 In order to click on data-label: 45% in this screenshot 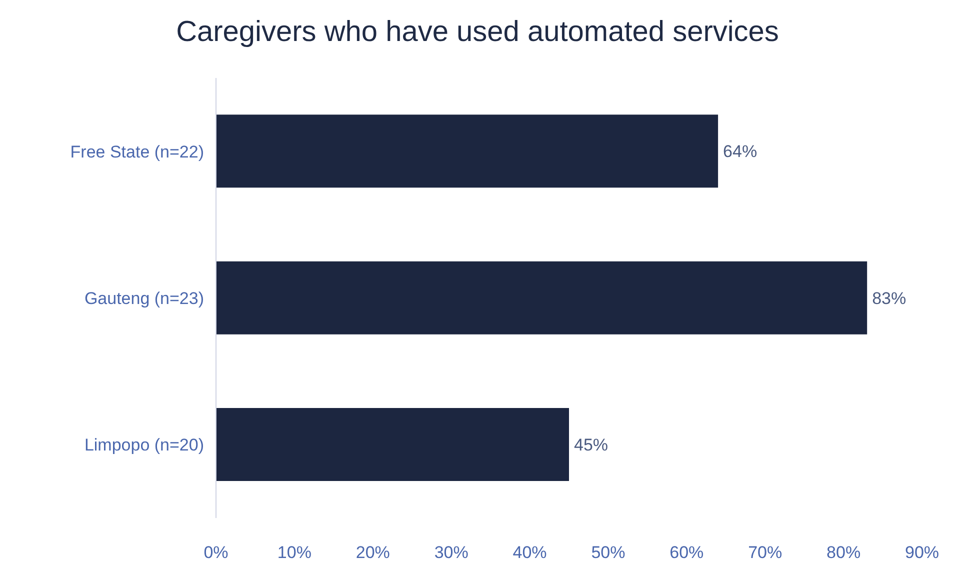, I will do `click(591, 445)`.